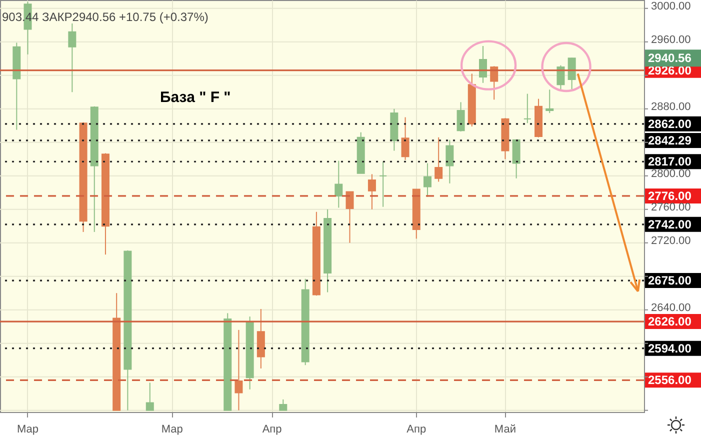  I want to click on ref-line-label: 2626.00, so click(670, 321).